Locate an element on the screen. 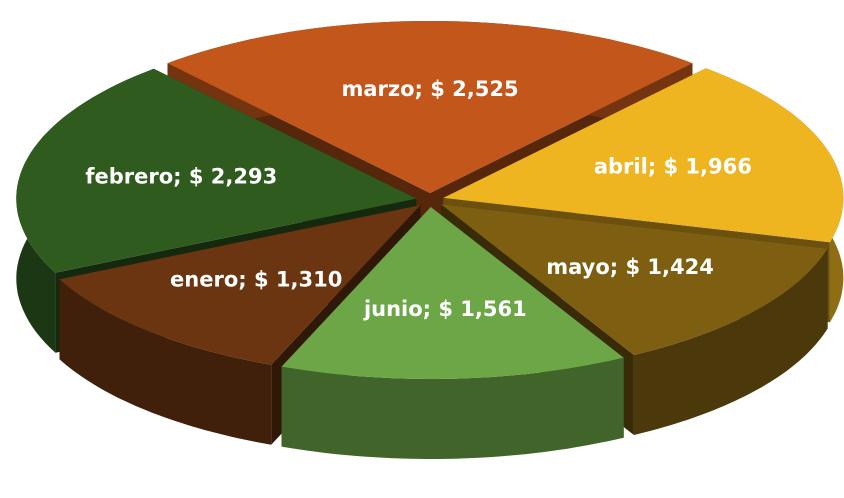 The width and height of the screenshot is (844, 498). data-label: febrero; $ 2,293 is located at coordinates (181, 177).